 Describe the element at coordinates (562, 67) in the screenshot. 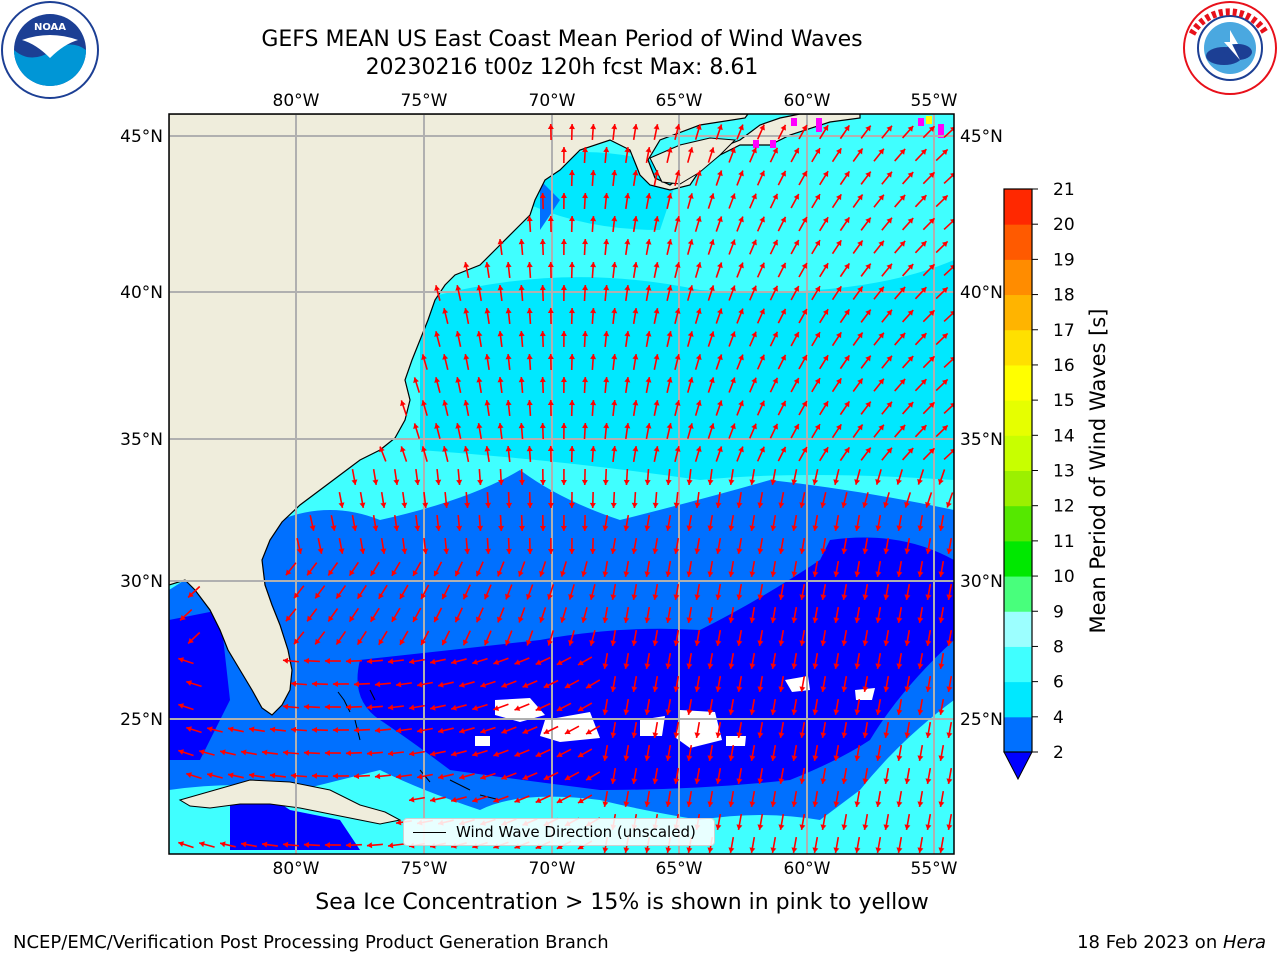

I see `map-subtitle: 20230216 t00z 120h fcst Max: 8.61` at that location.